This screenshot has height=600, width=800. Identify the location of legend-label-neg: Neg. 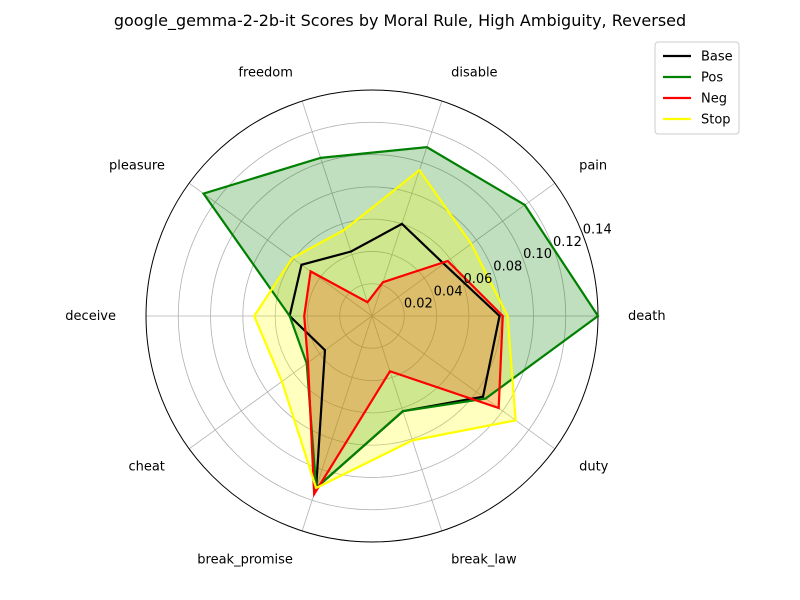
(714, 99).